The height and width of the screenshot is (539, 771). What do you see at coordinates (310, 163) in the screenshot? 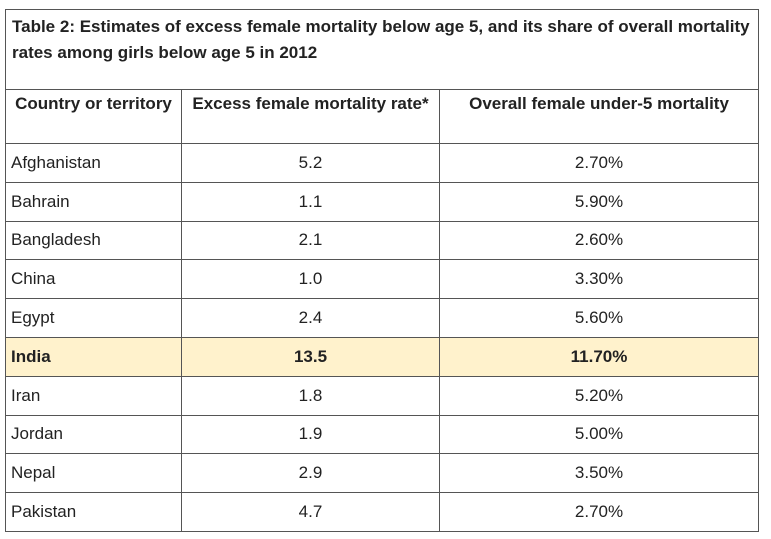
I see `excess-cell: 5.2` at bounding box center [310, 163].